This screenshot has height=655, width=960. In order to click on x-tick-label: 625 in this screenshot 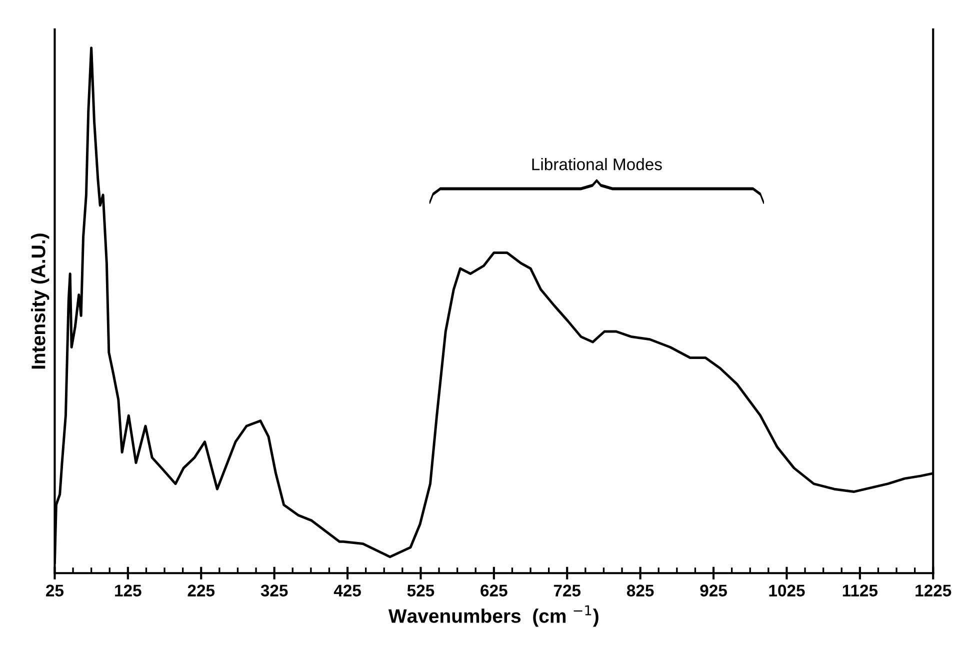, I will do `click(494, 590)`.